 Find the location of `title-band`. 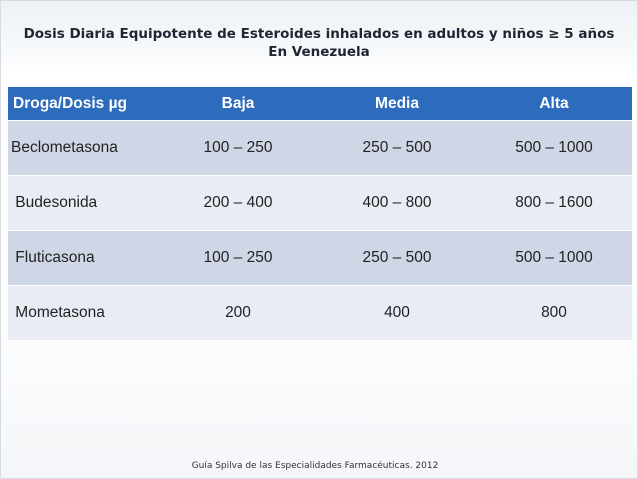

title-band is located at coordinates (319, 37).